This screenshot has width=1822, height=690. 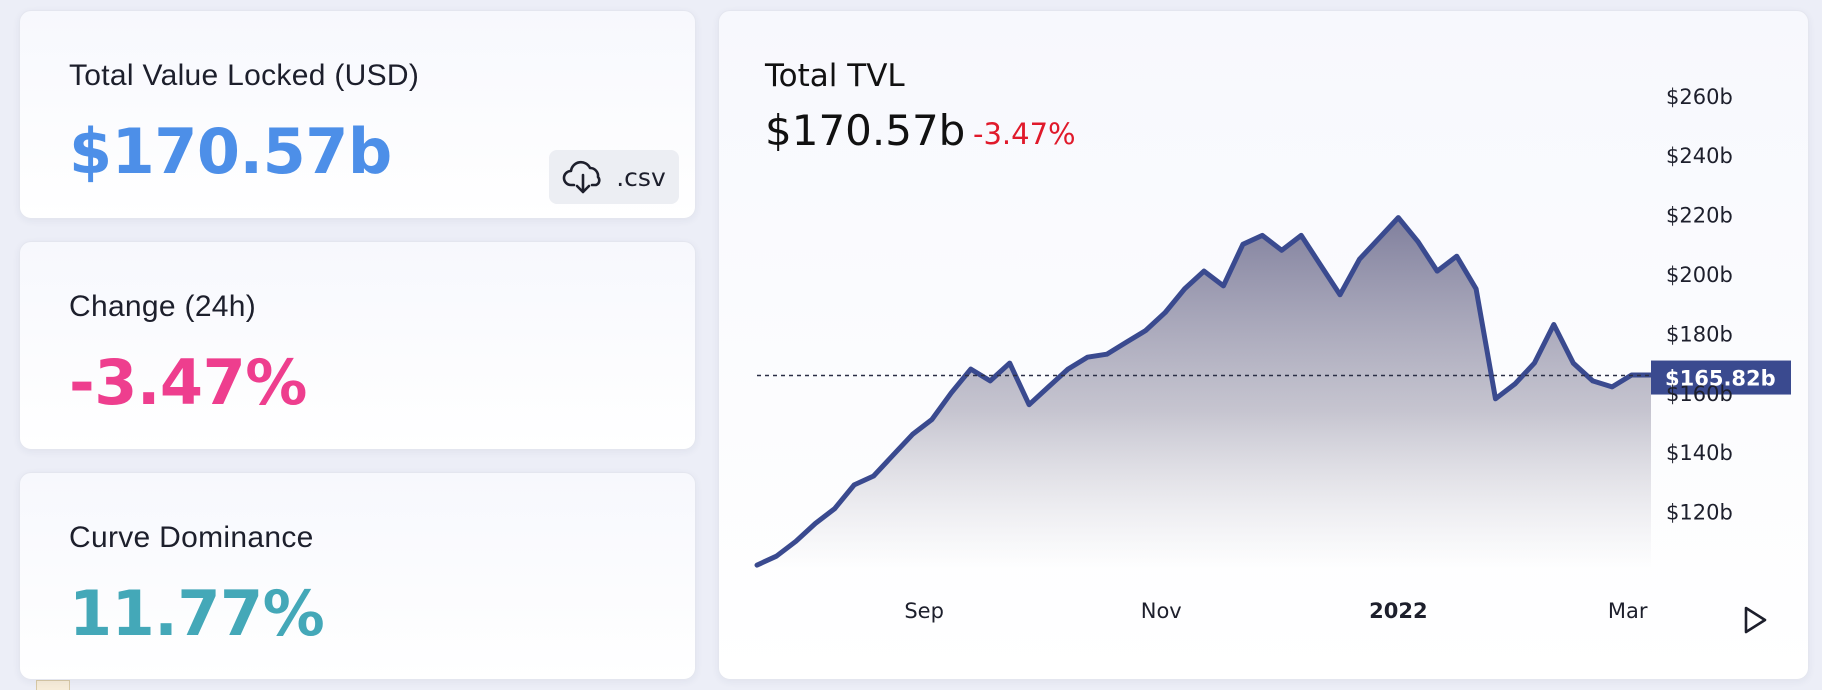 I want to click on tvl-card: Total Value Locked (USD) $170.57b .csv, so click(x=357, y=114).